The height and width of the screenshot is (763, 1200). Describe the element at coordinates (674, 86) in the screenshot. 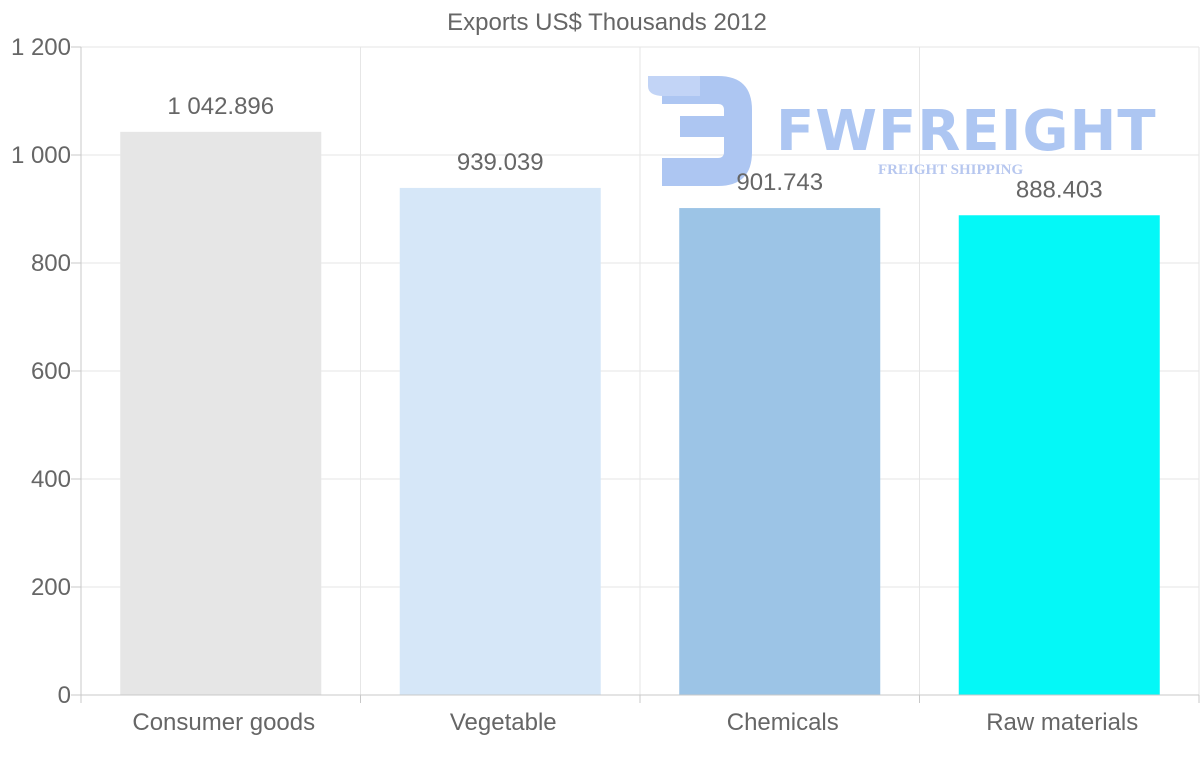

I see `fw-logo-left-block` at that location.